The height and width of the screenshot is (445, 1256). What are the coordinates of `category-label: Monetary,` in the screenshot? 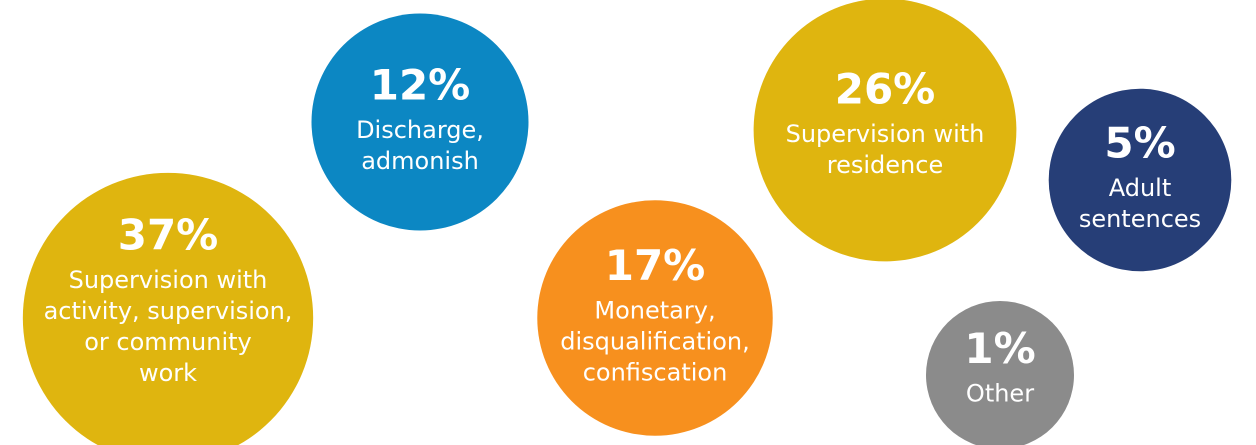 It's located at (654, 311).